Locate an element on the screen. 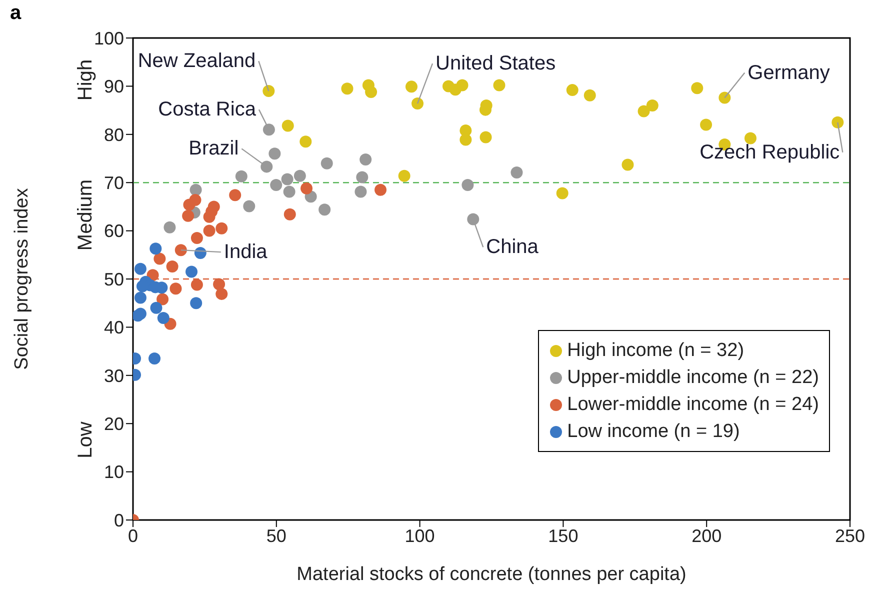 This screenshot has height=598, width=875. x-tick-label: 50 is located at coordinates (276, 536).